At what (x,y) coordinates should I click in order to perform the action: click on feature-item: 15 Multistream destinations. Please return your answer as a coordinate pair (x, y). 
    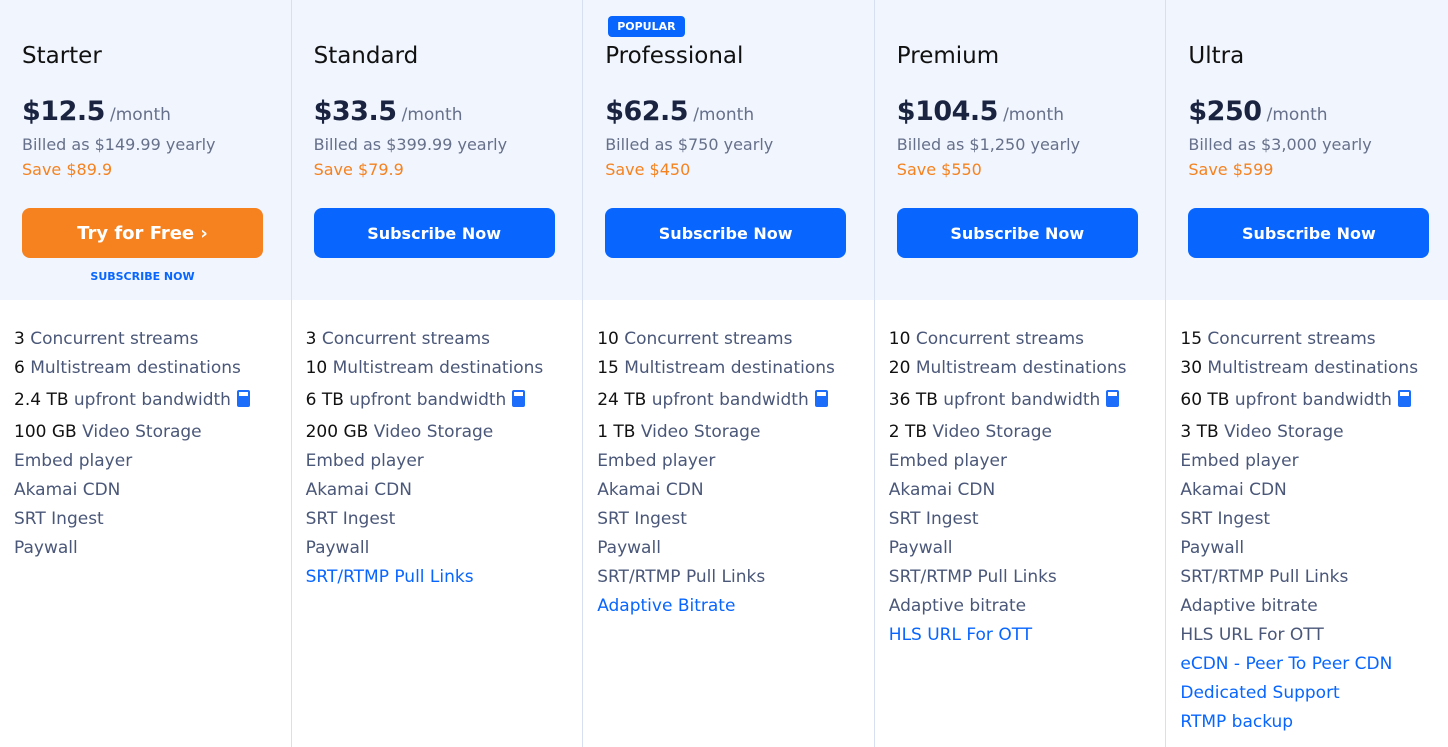
    Looking at the image, I should click on (735, 371).